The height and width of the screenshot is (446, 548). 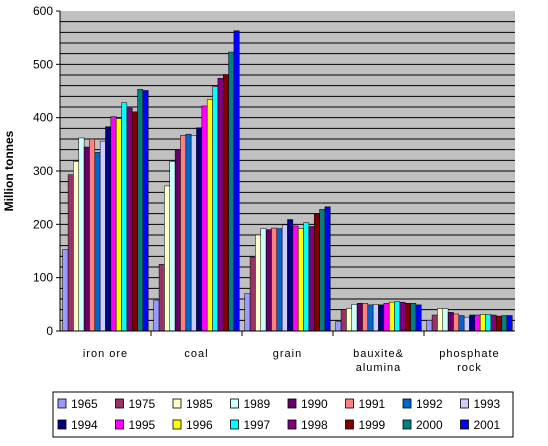 I want to click on legend-label-1993: 1993, so click(x=487, y=404).